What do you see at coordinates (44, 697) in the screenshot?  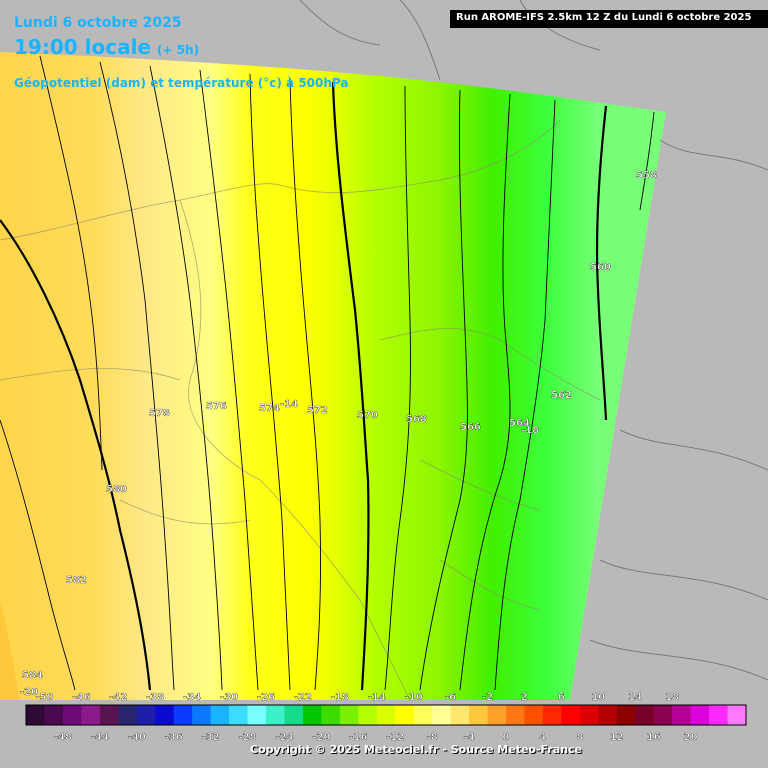 I see `legend-tick-label: -50` at bounding box center [44, 697].